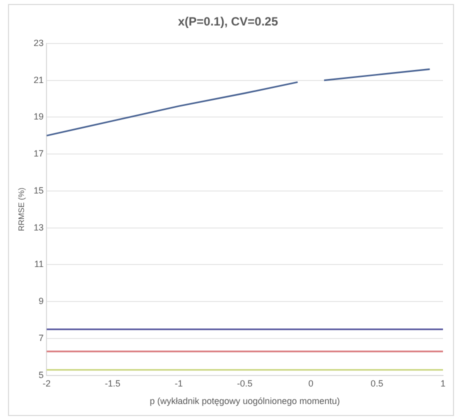  I want to click on y-tick-label: 13, so click(39, 227).